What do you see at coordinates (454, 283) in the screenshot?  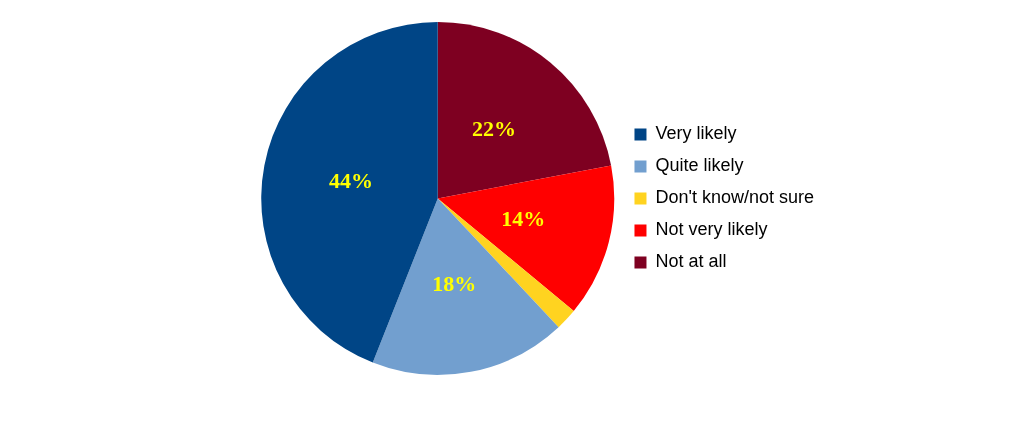 I see `data-label: 18%` at bounding box center [454, 283].